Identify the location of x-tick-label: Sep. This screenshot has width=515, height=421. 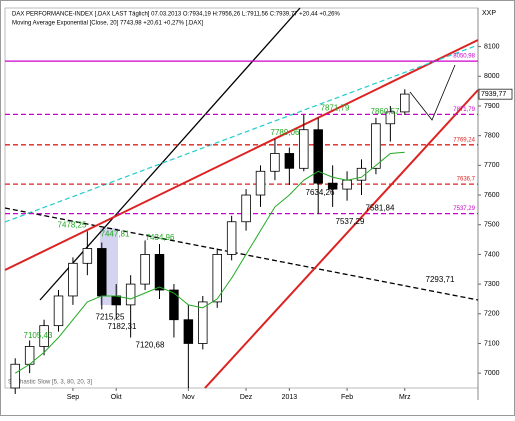
(73, 397).